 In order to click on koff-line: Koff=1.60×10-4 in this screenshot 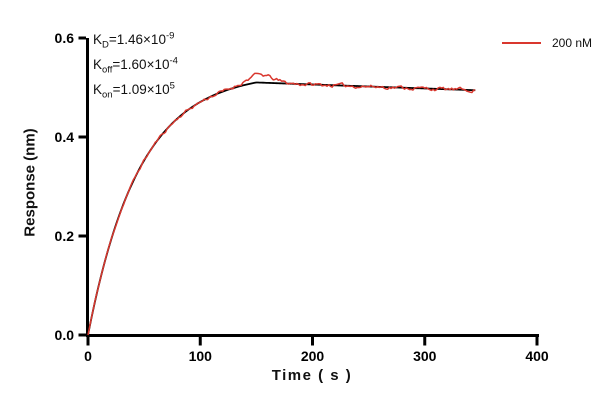, I will do `click(135, 64)`.